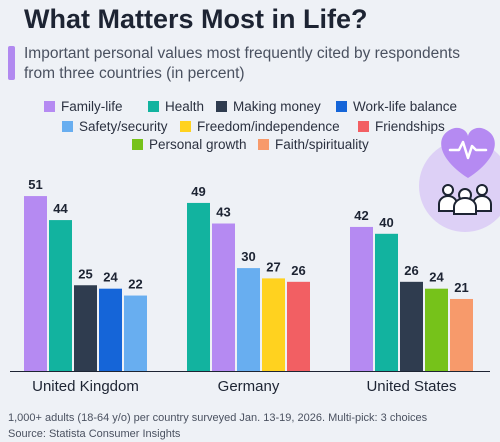 This screenshot has height=442, width=500. Describe the element at coordinates (223, 212) in the screenshot. I see `bar-value-label: 43` at that location.